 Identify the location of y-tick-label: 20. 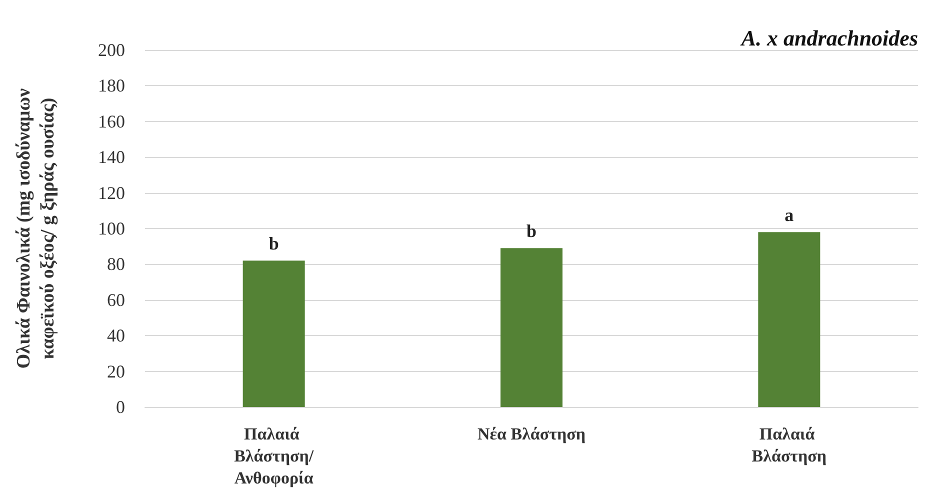
(116, 371).